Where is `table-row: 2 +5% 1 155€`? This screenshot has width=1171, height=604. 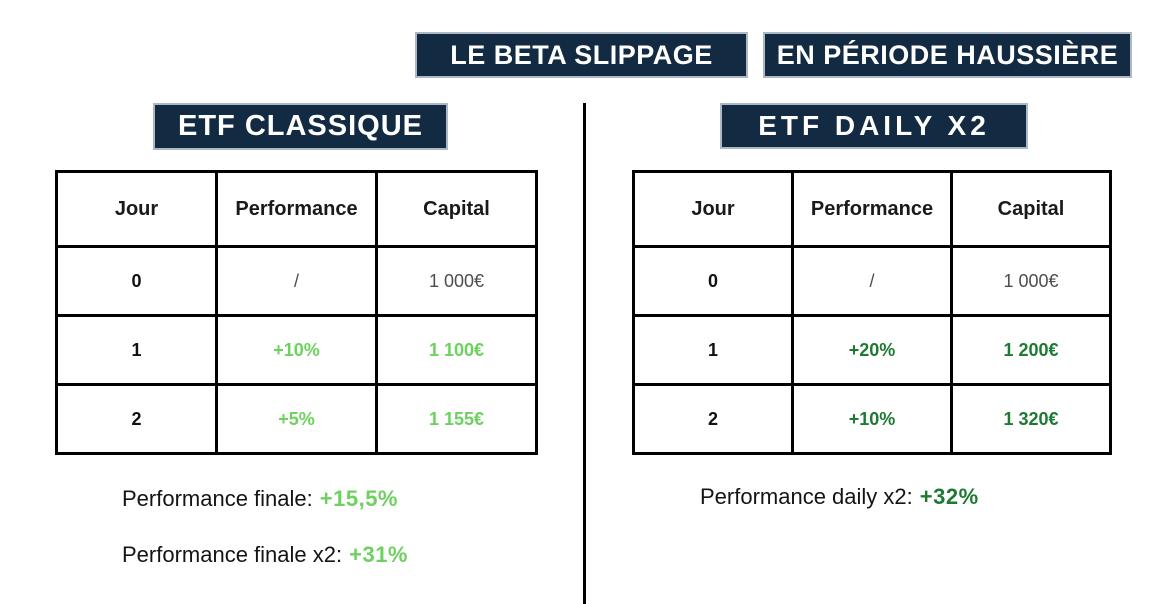 table-row: 2 +5% 1 155€ is located at coordinates (296, 419).